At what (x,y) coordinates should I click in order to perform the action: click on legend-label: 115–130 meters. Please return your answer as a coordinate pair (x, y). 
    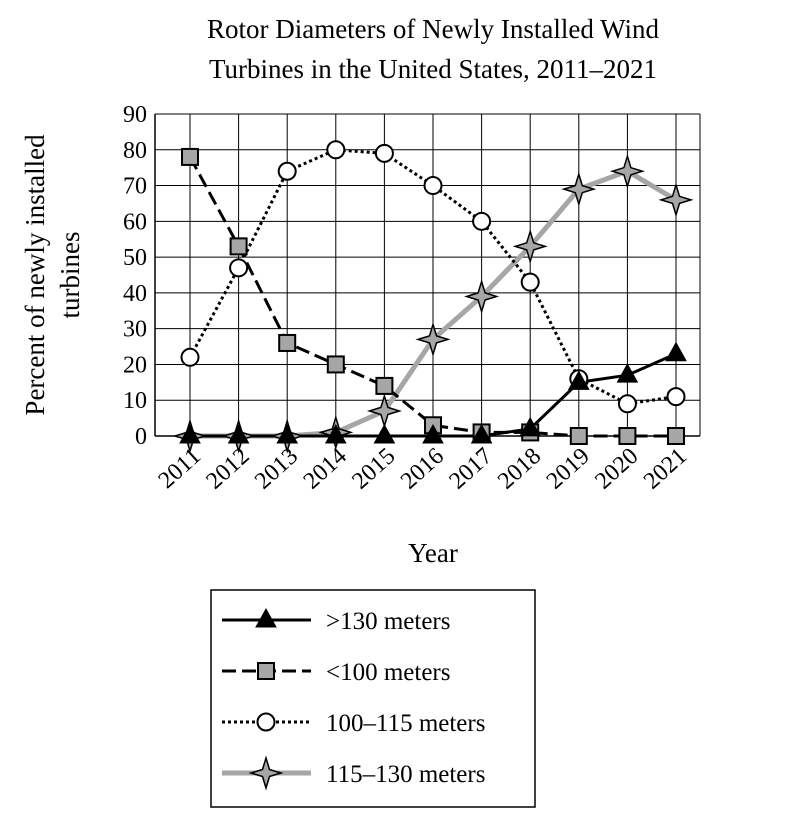
    Looking at the image, I should click on (405, 774).